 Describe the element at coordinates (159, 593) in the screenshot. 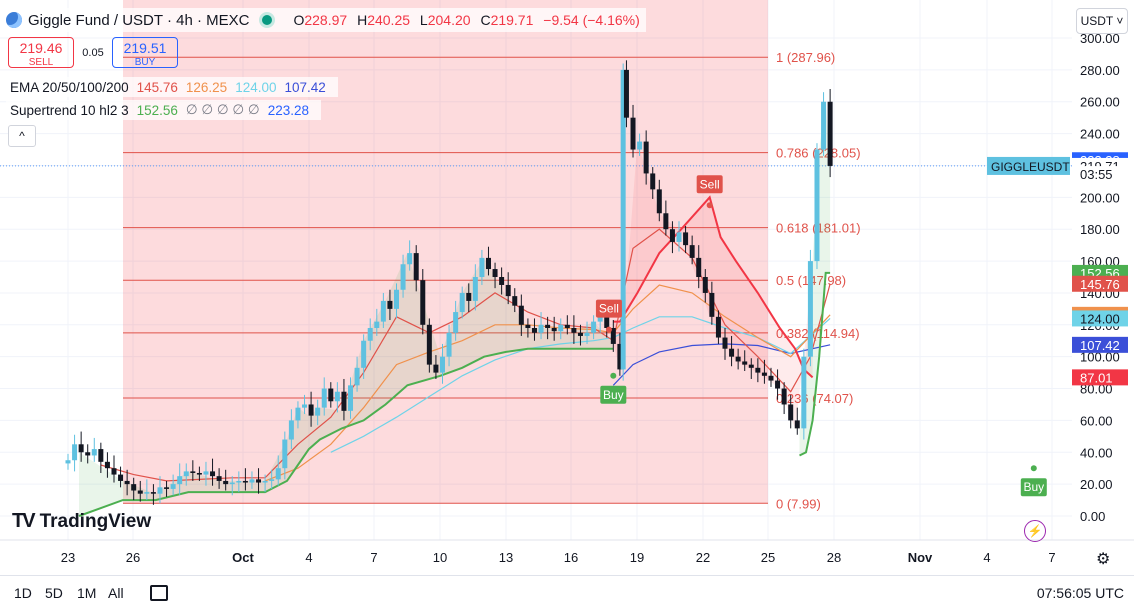

I see `calendar-icon` at that location.